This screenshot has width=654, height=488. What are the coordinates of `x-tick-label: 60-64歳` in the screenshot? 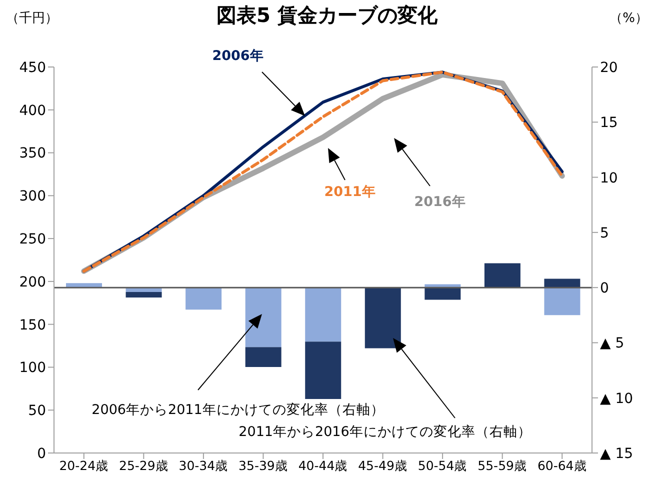 It's located at (562, 465).